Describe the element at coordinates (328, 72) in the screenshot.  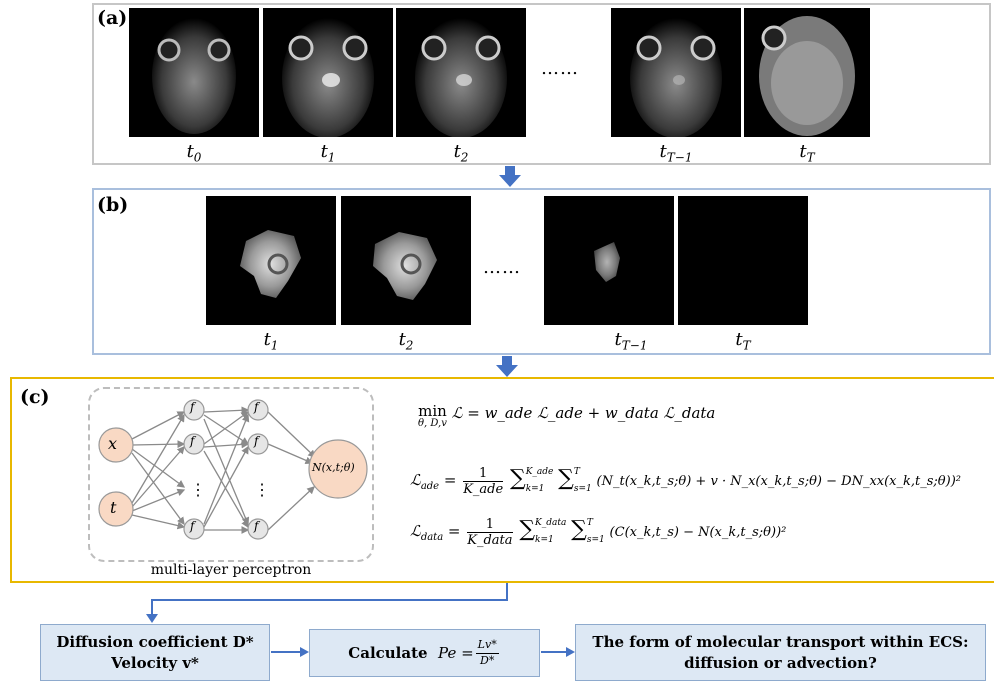
I see `mri-slice-t1` at that location.